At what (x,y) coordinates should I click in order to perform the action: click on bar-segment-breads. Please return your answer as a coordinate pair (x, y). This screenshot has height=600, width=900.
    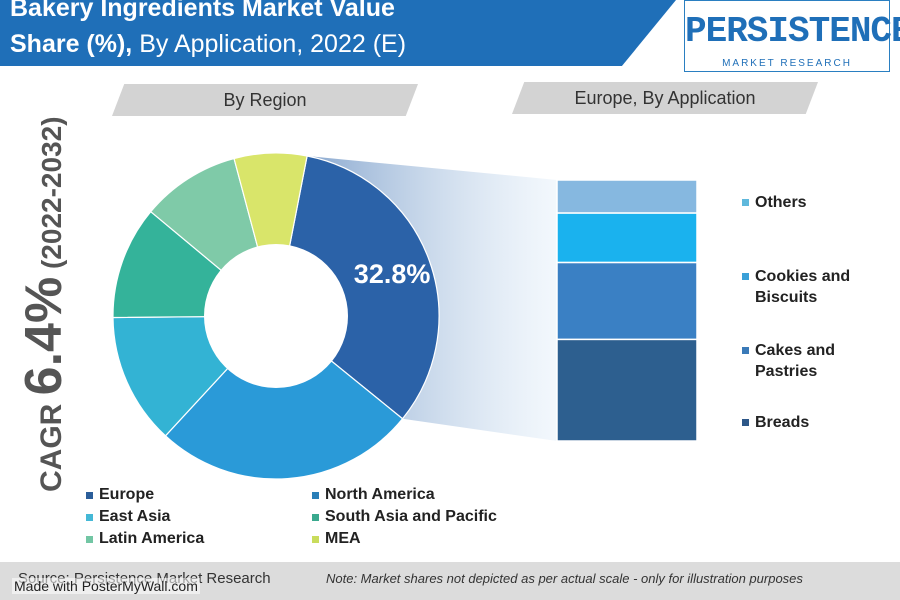
    Looking at the image, I should click on (627, 390).